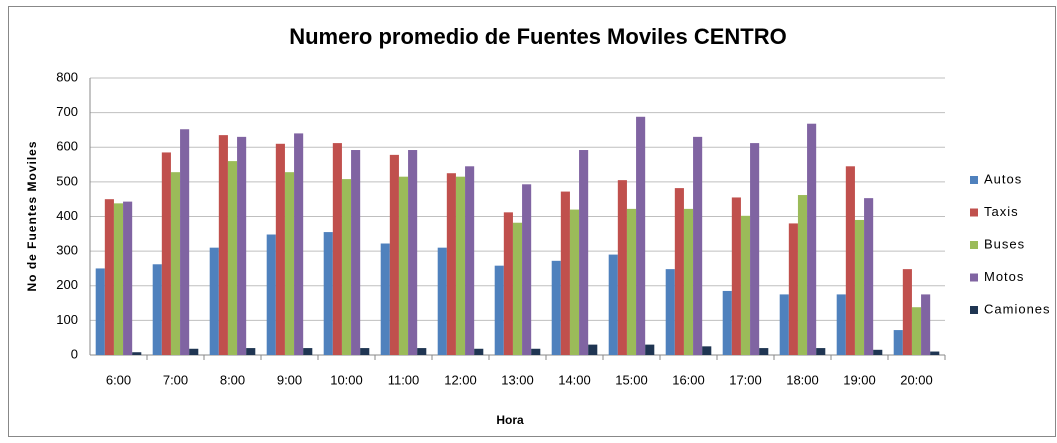  Describe the element at coordinates (517, 379) in the screenshot. I see `x-tick-label: 13:00` at that location.